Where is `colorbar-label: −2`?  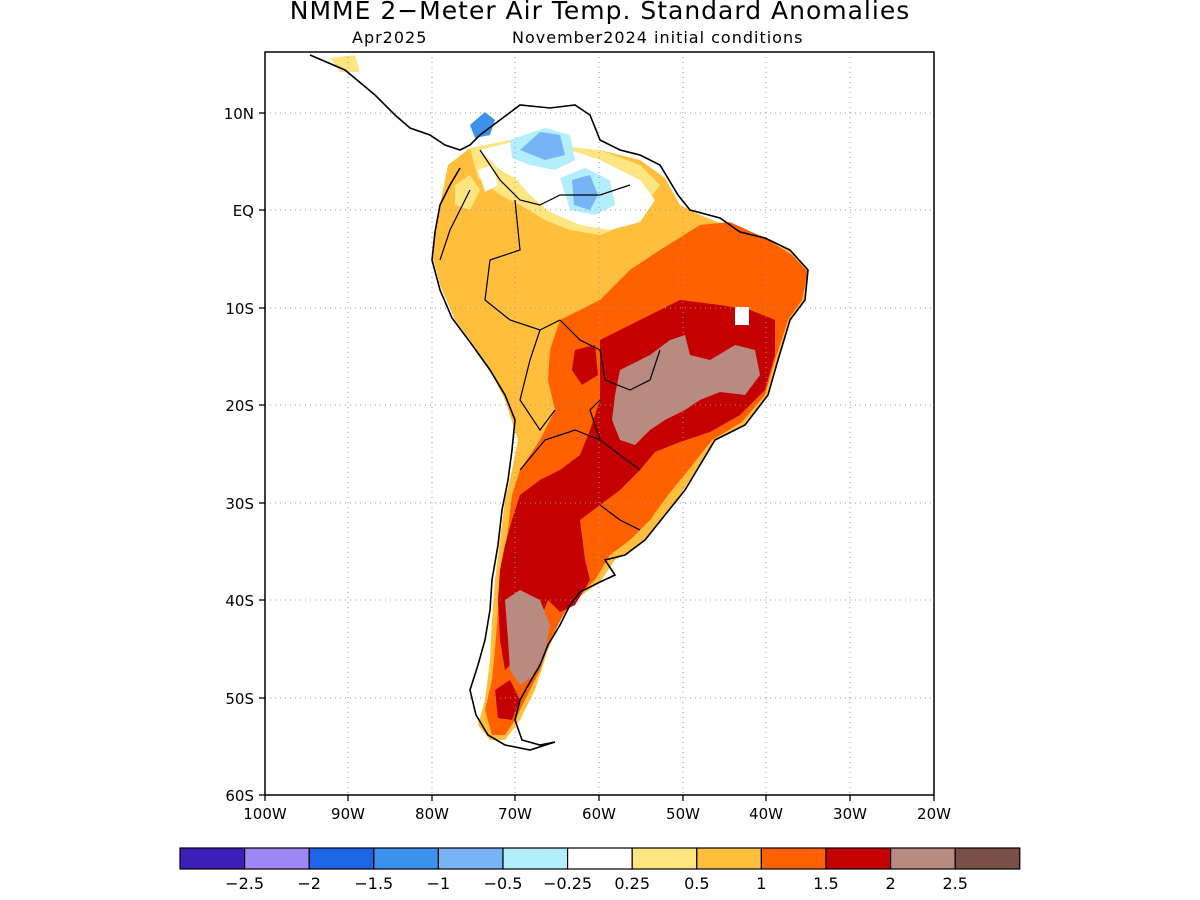
colorbar-label: −2 is located at coordinates (309, 883).